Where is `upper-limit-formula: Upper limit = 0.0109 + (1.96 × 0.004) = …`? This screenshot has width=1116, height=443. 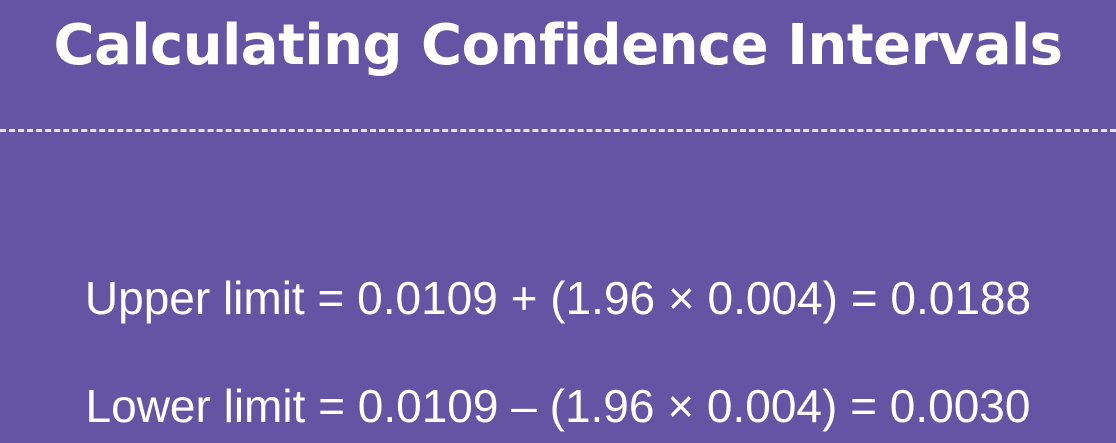
upper-limit-formula: Upper limit = 0.0109 + (1.96 × 0.004) = … is located at coordinates (558, 298).